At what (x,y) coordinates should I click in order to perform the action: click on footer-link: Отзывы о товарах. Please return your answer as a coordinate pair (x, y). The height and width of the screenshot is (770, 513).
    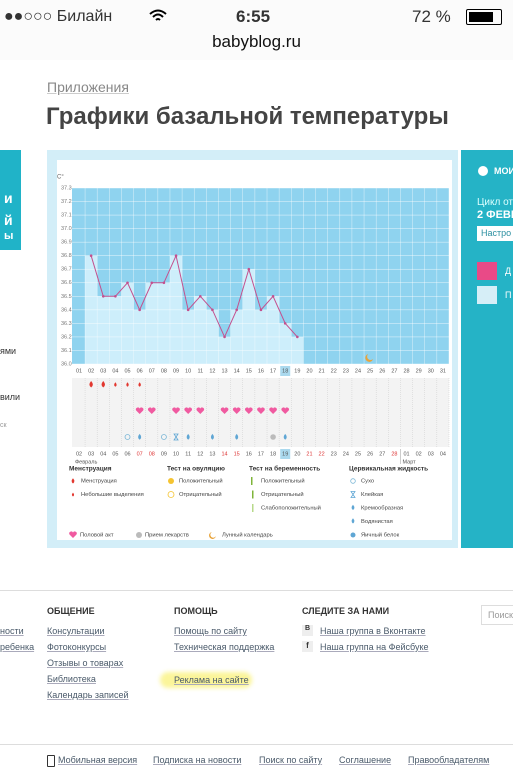
    Looking at the image, I should click on (85, 663).